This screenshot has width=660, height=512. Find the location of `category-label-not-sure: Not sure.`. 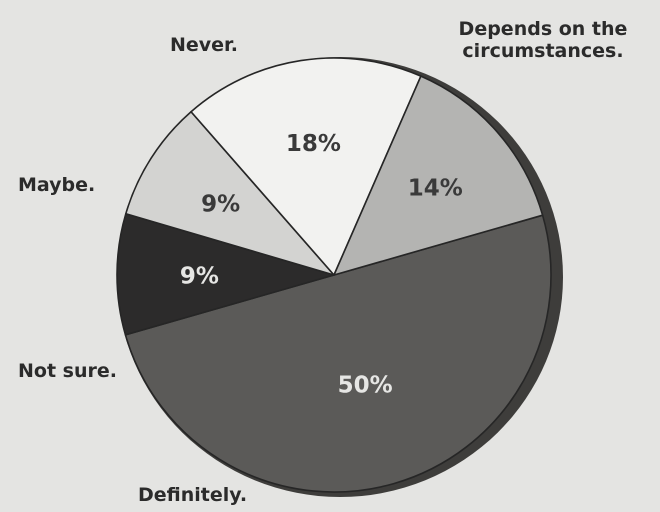

category-label-not-sure: Not sure. is located at coordinates (67, 371).